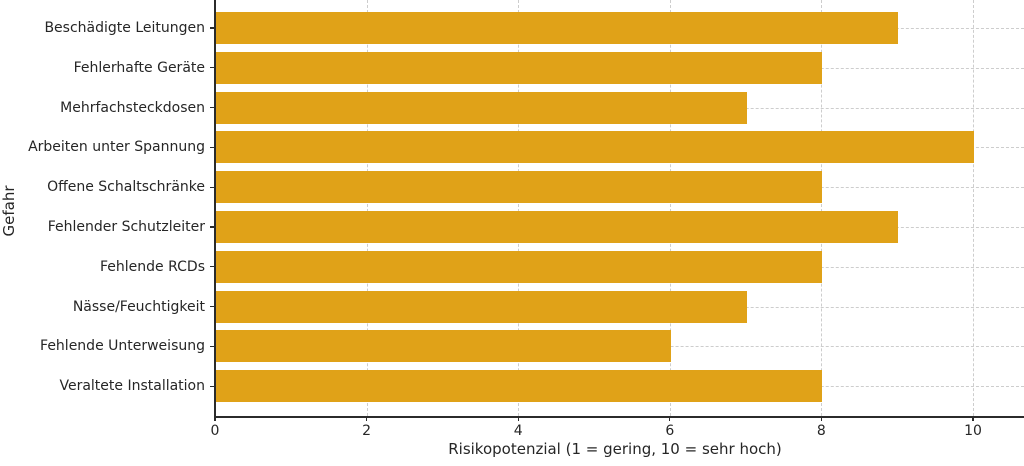 The height and width of the screenshot is (466, 1024). What do you see at coordinates (126, 187) in the screenshot?
I see `category-label: Offene Schaltschränke` at bounding box center [126, 187].